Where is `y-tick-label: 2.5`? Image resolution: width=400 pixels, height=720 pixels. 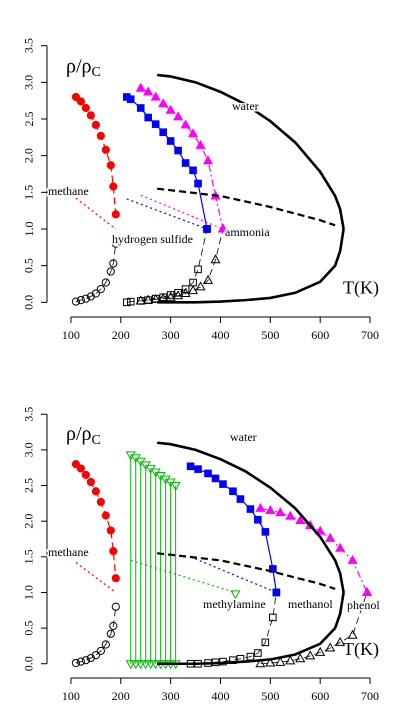 y-tick-label: 2.5 is located at coordinates (29, 119).